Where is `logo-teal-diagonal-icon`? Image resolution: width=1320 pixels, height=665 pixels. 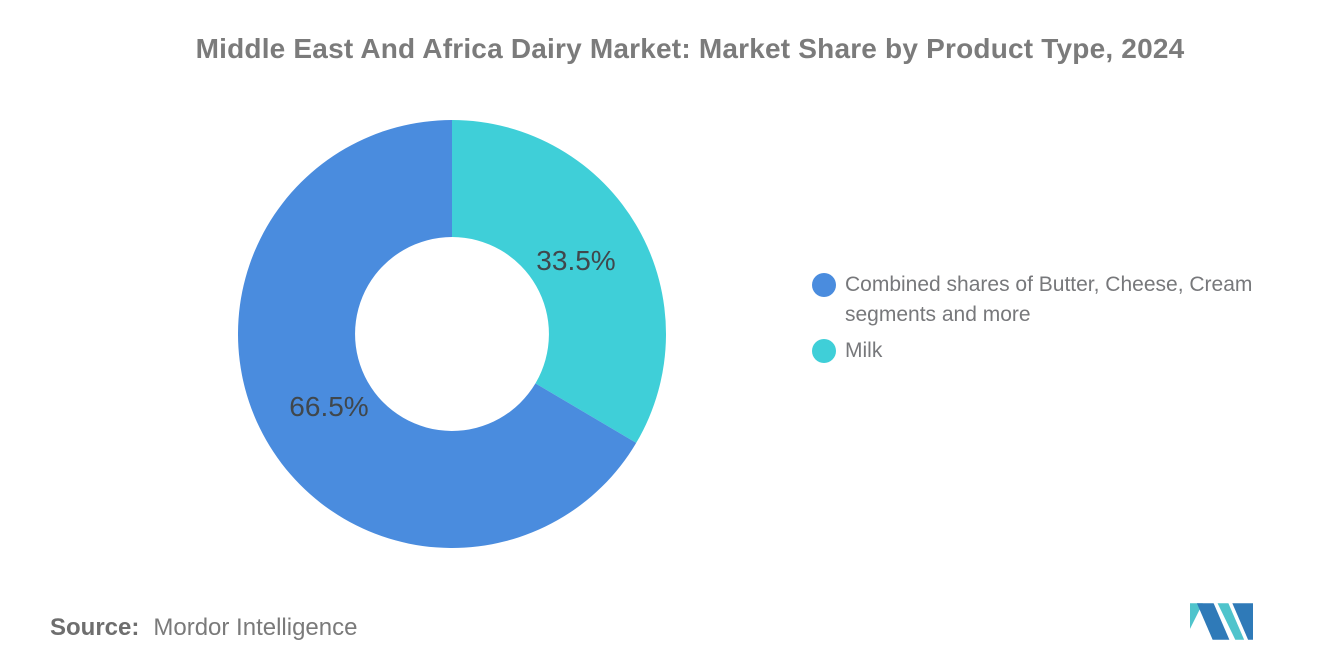
logo-teal-diagonal-icon is located at coordinates (1231, 621).